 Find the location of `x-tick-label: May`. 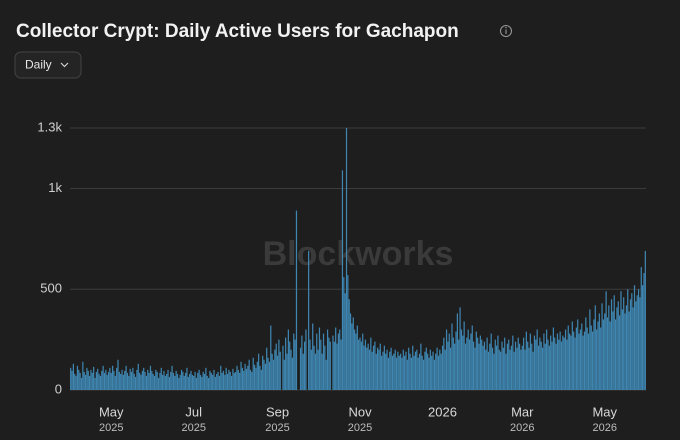

x-tick-label: May is located at coordinates (604, 411).